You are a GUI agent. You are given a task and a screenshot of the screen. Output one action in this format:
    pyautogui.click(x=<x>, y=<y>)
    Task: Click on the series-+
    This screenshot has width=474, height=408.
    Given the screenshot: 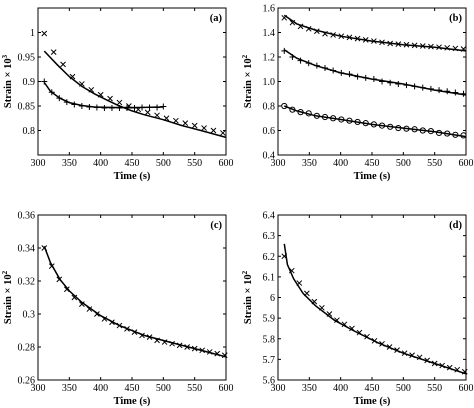 What is the action you would take?
    pyautogui.click(x=104, y=94)
    